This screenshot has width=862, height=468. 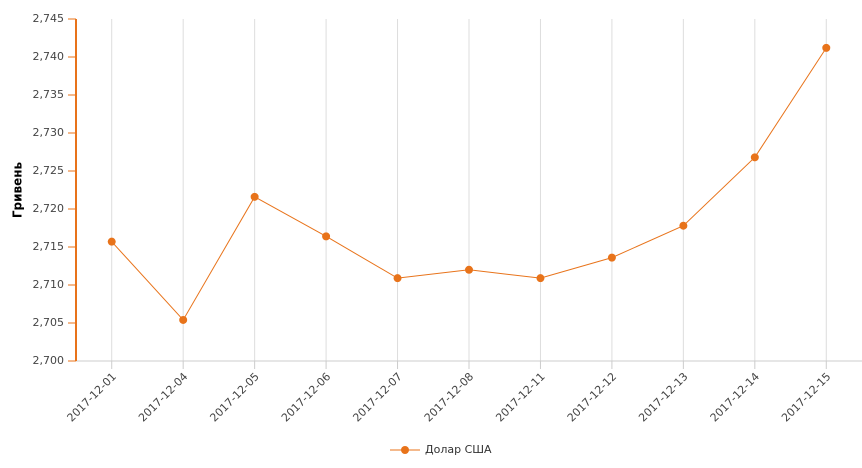 I want to click on y-tick-label: 2,720, so click(x=49, y=208).